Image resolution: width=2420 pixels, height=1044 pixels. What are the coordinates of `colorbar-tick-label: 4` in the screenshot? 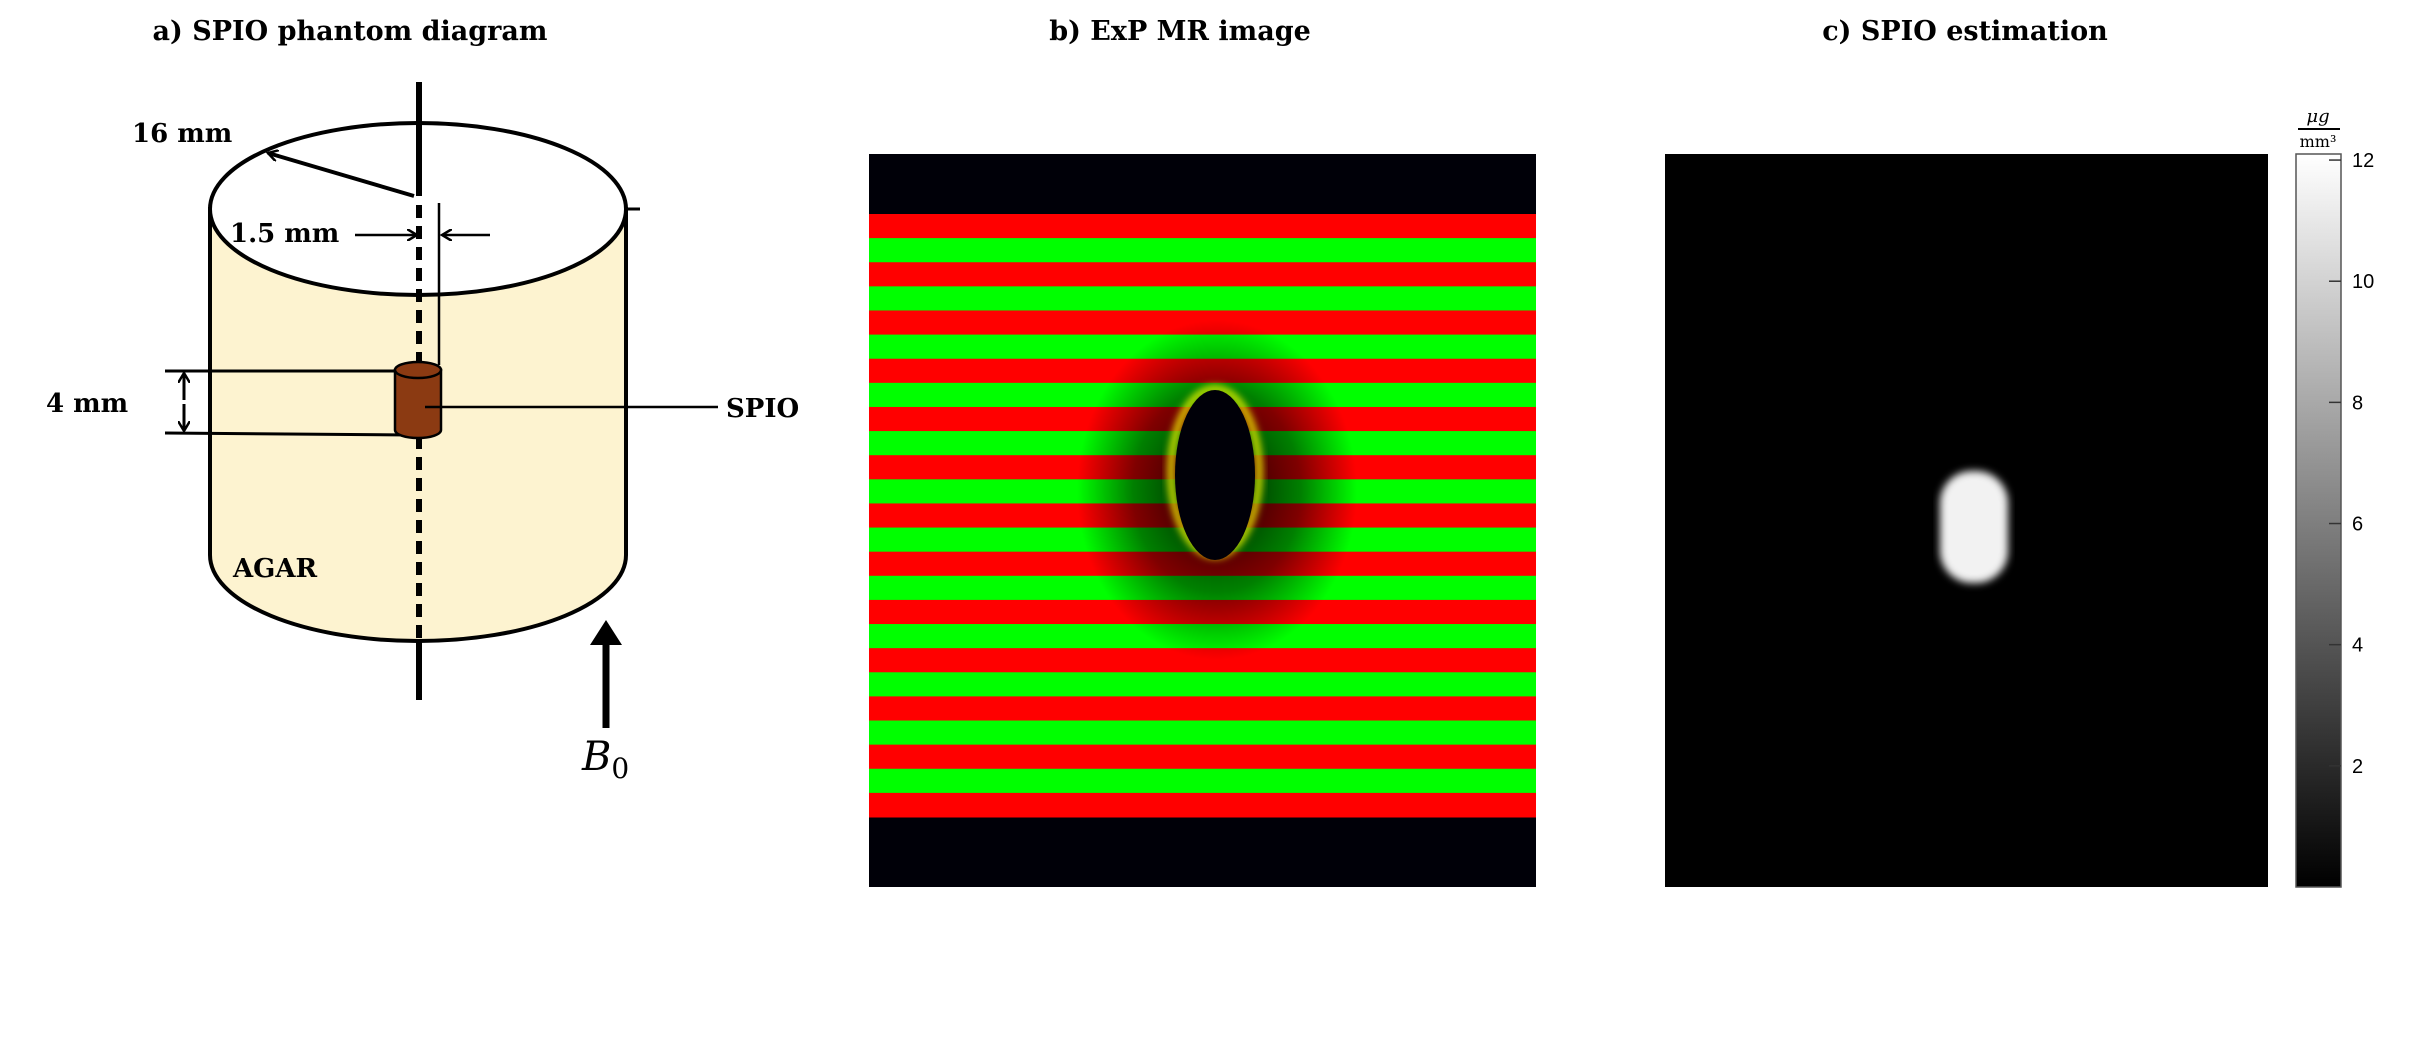 It's located at (2357, 646).